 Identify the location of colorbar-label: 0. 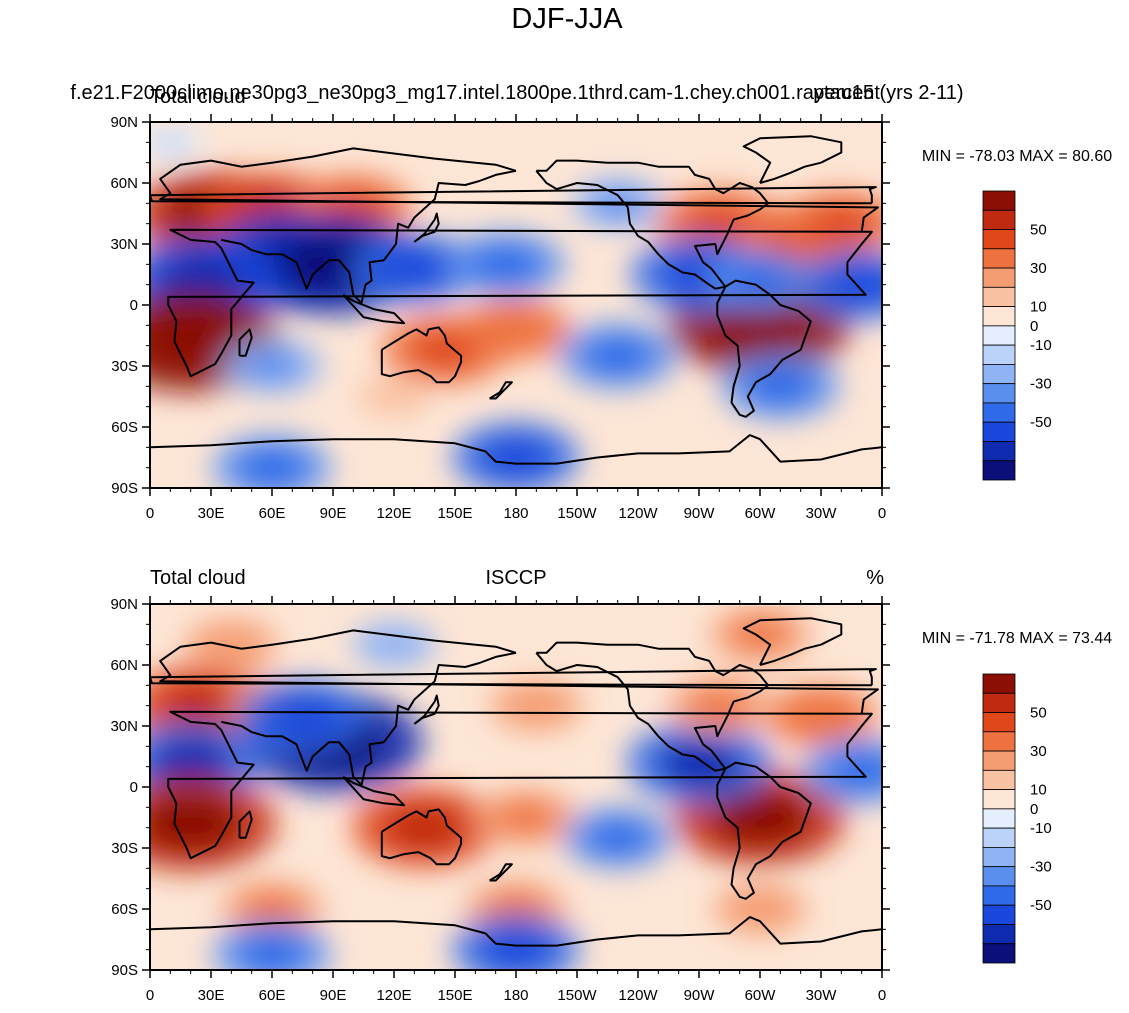
(1034, 326).